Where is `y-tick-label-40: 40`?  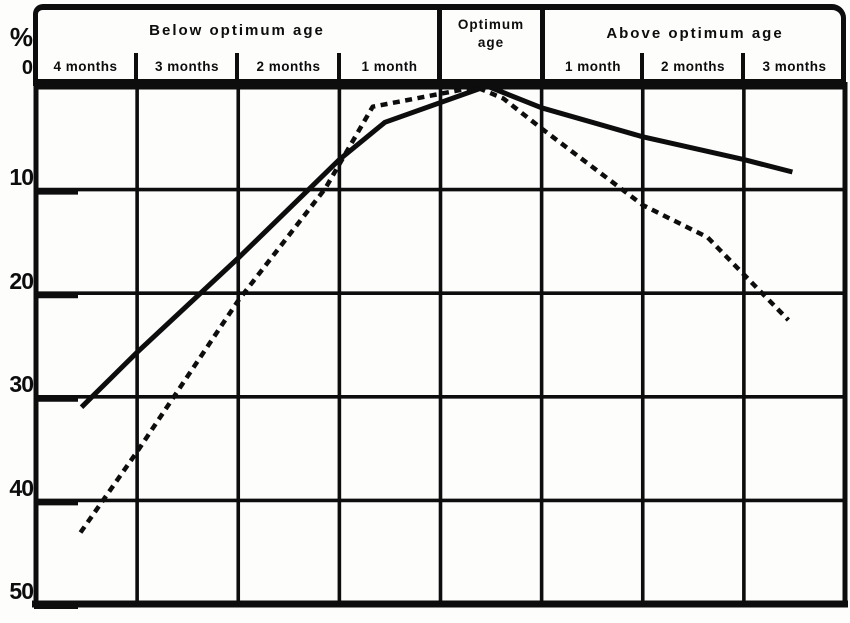
y-tick-label-40: 40 is located at coordinates (21, 488).